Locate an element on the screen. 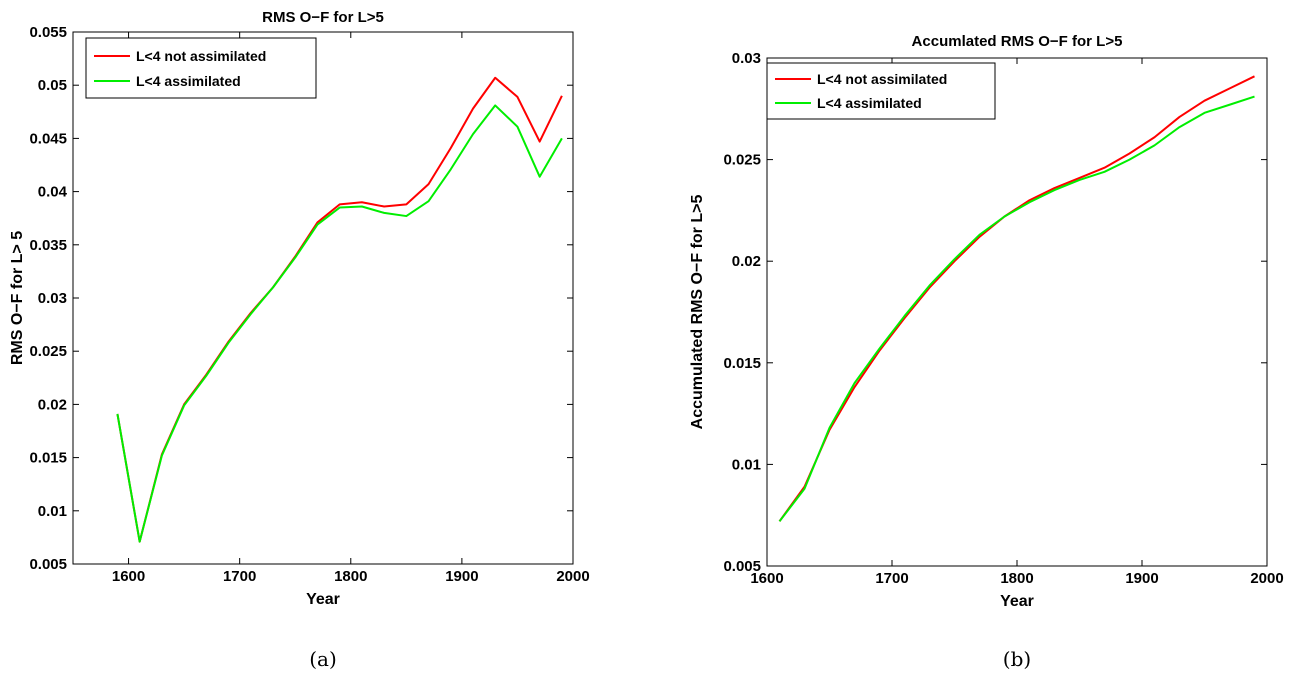 This screenshot has height=673, width=1303. chart-b-legend-box is located at coordinates (881, 91).